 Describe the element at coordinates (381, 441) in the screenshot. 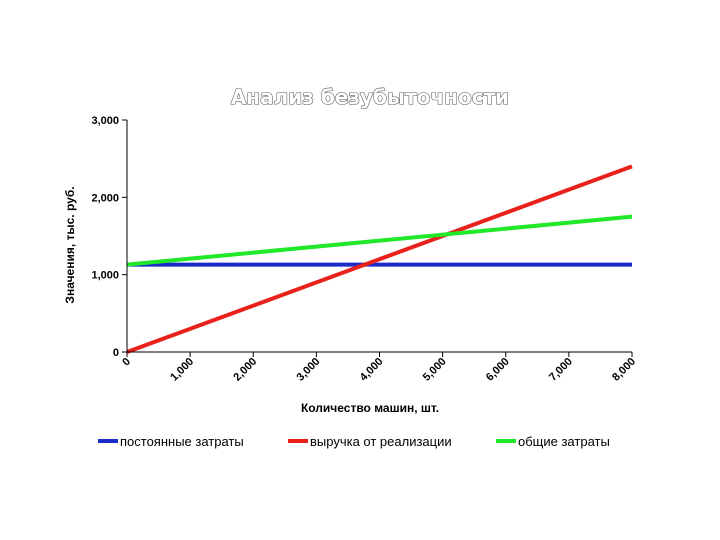

I see `legend-label-2: выручка от реализации` at that location.